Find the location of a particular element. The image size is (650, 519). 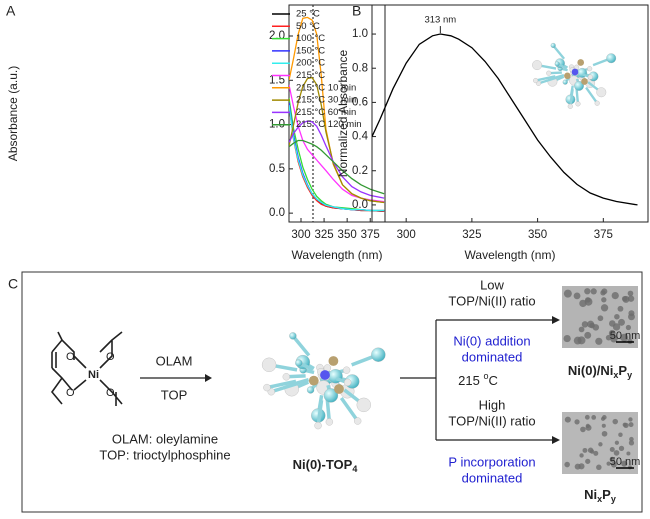

y-tick-label: 0.4 is located at coordinates (360, 137).